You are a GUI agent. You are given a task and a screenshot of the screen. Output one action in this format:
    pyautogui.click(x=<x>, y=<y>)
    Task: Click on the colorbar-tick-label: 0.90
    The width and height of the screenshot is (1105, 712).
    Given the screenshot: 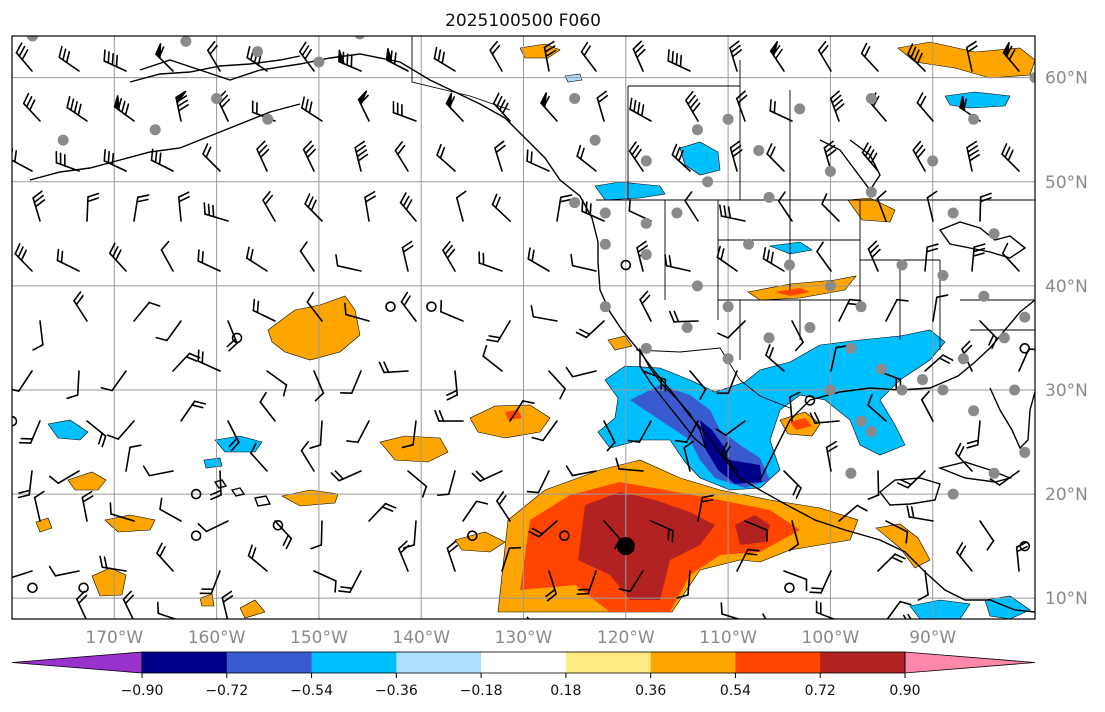 What is the action you would take?
    pyautogui.click(x=904, y=691)
    